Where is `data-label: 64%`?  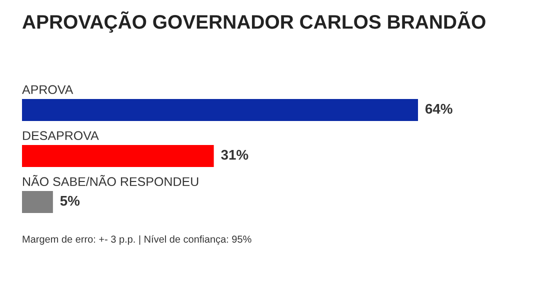
data-label: 64% is located at coordinates (438, 109).